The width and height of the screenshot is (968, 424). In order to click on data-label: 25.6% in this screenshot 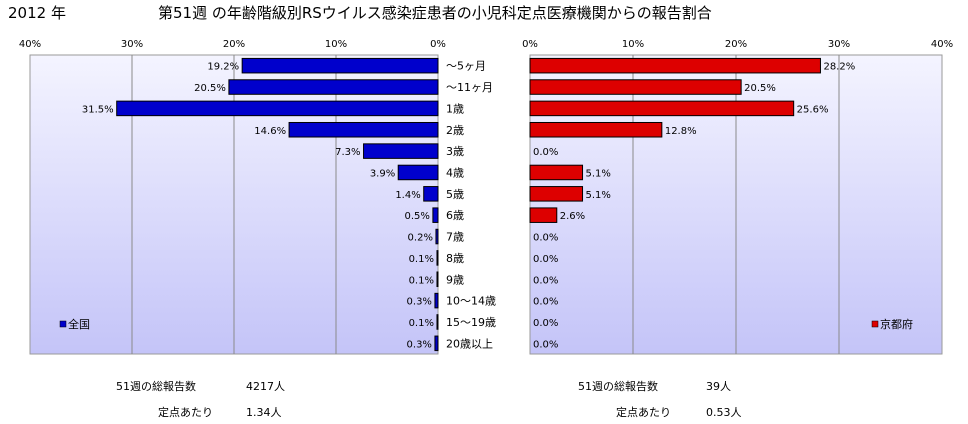, I will do `click(813, 109)`.